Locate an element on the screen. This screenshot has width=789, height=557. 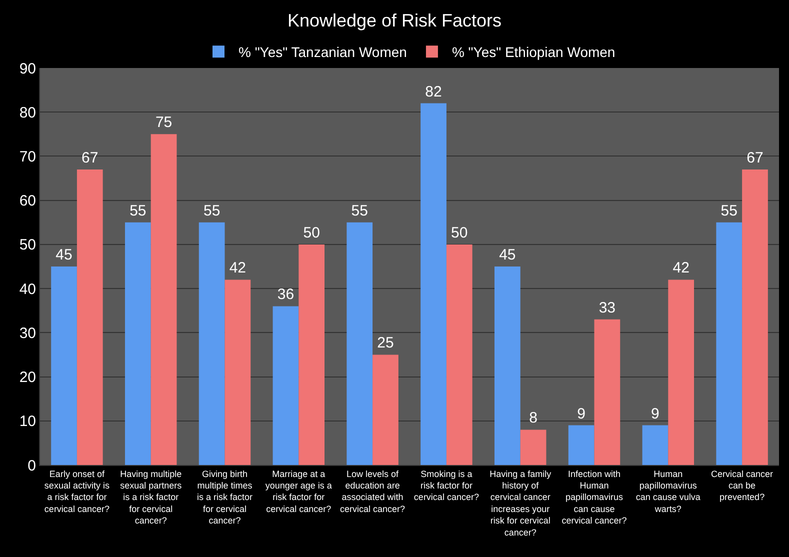
chart-title: Knowledge of Risk Factors is located at coordinates (394, 20).